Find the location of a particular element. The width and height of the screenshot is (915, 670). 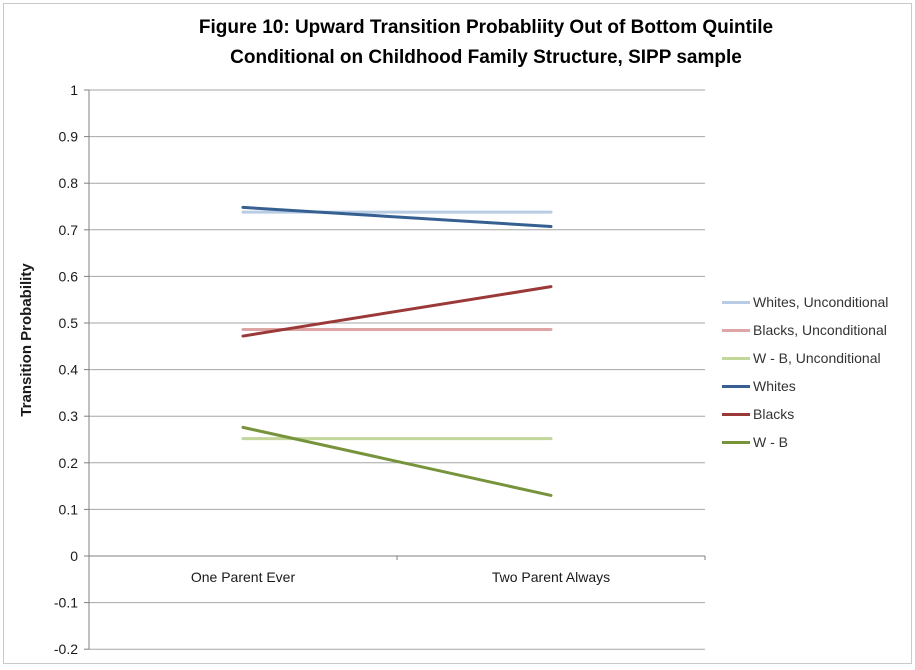

legend-item-blacks: Blacks is located at coordinates (805, 414).